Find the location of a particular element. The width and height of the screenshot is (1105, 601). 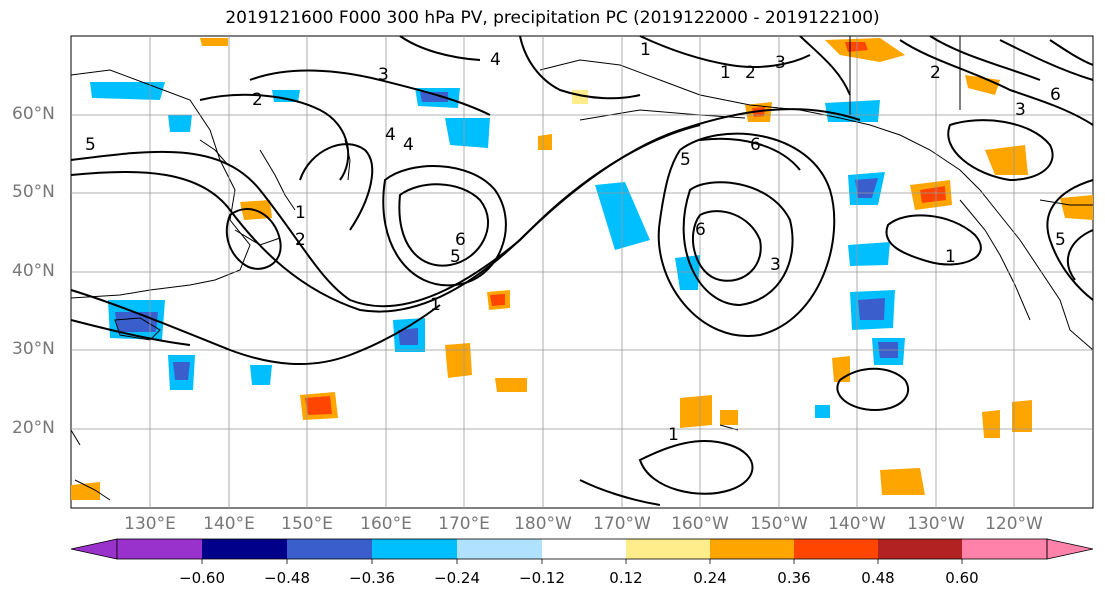

lon-label: 150°W is located at coordinates (779, 524).